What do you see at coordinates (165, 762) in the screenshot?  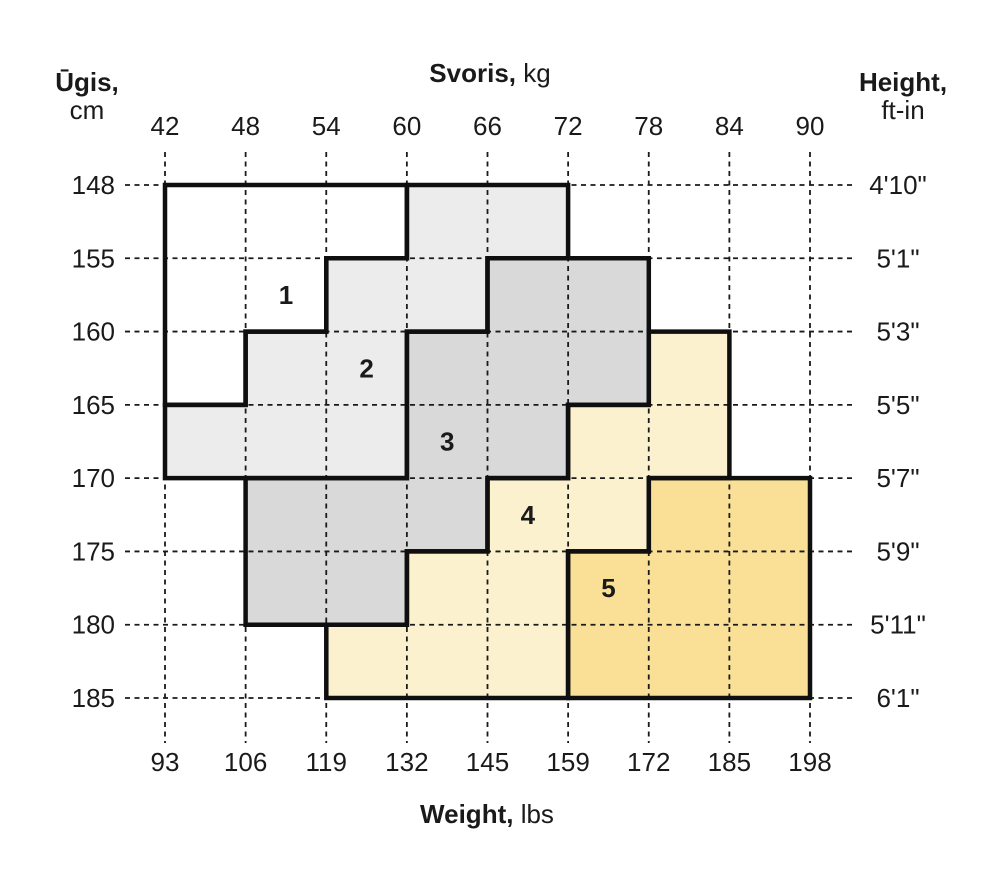 I see `tick-bottom-93: 93` at bounding box center [165, 762].